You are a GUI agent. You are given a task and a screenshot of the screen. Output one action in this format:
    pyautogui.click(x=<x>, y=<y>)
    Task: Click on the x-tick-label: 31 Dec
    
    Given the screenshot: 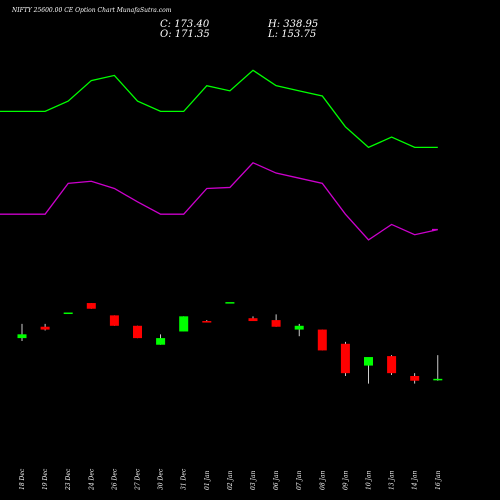 What is the action you would take?
    pyautogui.click(x=184, y=479)
    